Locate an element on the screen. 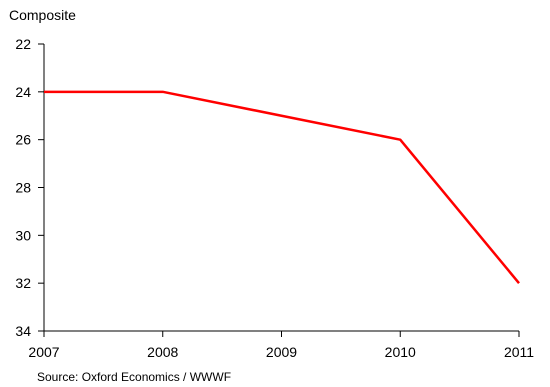 This screenshot has height=387, width=550. y-tick-label: 24 is located at coordinates (23, 92).